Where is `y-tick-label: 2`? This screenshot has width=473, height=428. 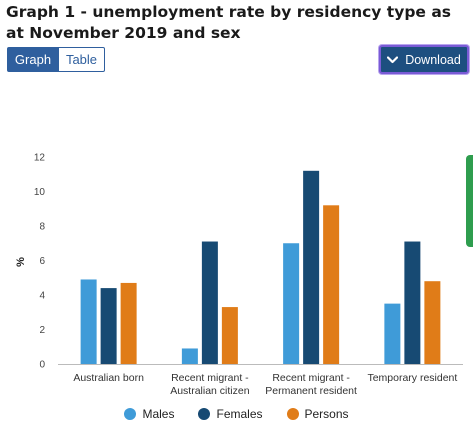
y-tick-label: 2 is located at coordinates (42, 330).